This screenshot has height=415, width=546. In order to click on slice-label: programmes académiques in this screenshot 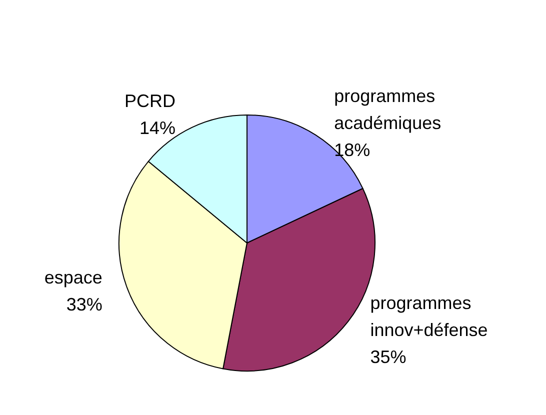, I will do `click(388, 110)`.